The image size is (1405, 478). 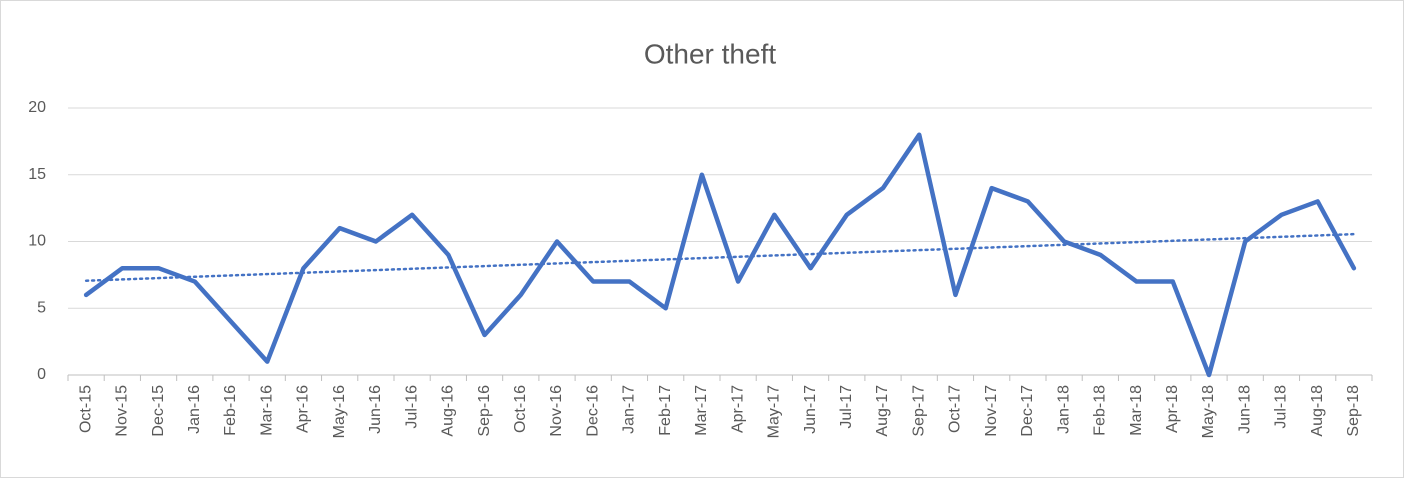 I want to click on x-tick-label: Feb-18, so click(x=1100, y=410).